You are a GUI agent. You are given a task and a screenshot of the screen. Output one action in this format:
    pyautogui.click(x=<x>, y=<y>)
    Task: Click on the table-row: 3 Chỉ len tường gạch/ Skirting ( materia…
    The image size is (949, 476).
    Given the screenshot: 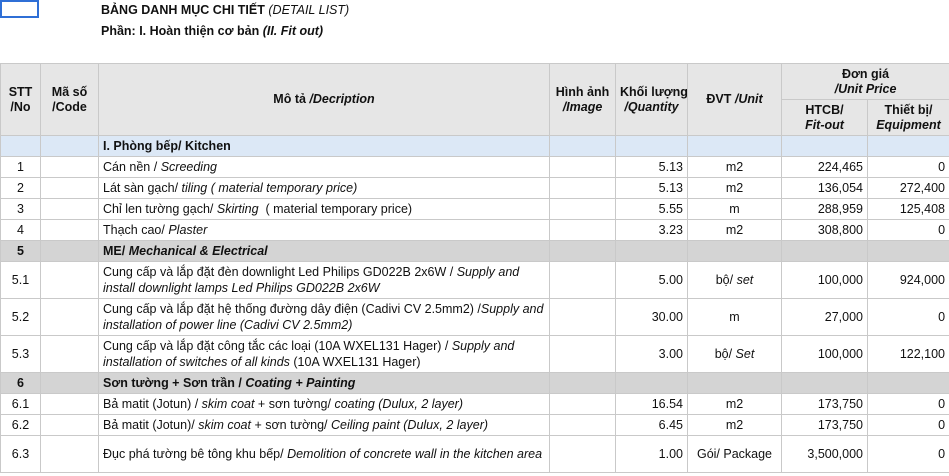 What is the action you would take?
    pyautogui.click(x=474, y=209)
    